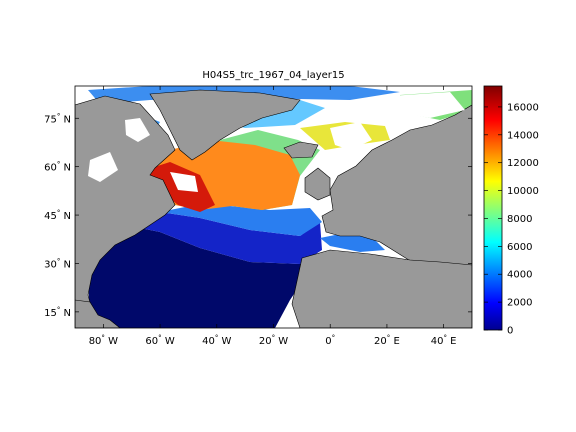  Describe the element at coordinates (103, 340) in the screenshot. I see `lon-tick-label: 80° W` at that location.